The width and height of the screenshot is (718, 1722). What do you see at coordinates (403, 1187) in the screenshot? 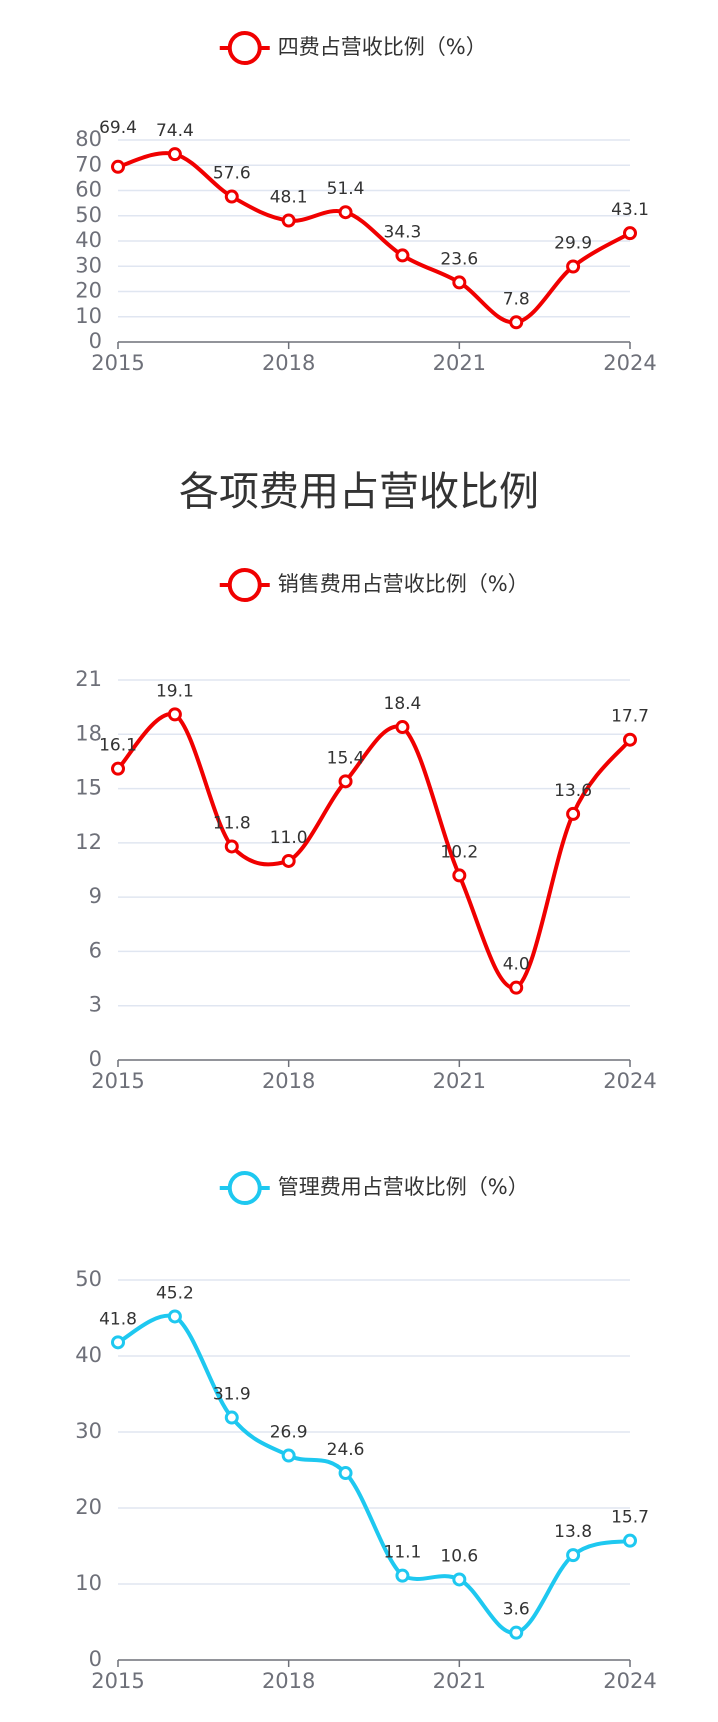
I see `legend-label: 管理费用占营收比例（%）` at bounding box center [403, 1187].